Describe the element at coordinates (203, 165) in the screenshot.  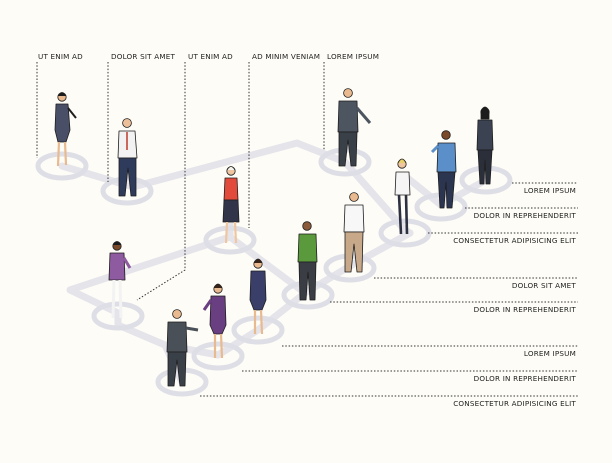
I see `connector-top` at that location.